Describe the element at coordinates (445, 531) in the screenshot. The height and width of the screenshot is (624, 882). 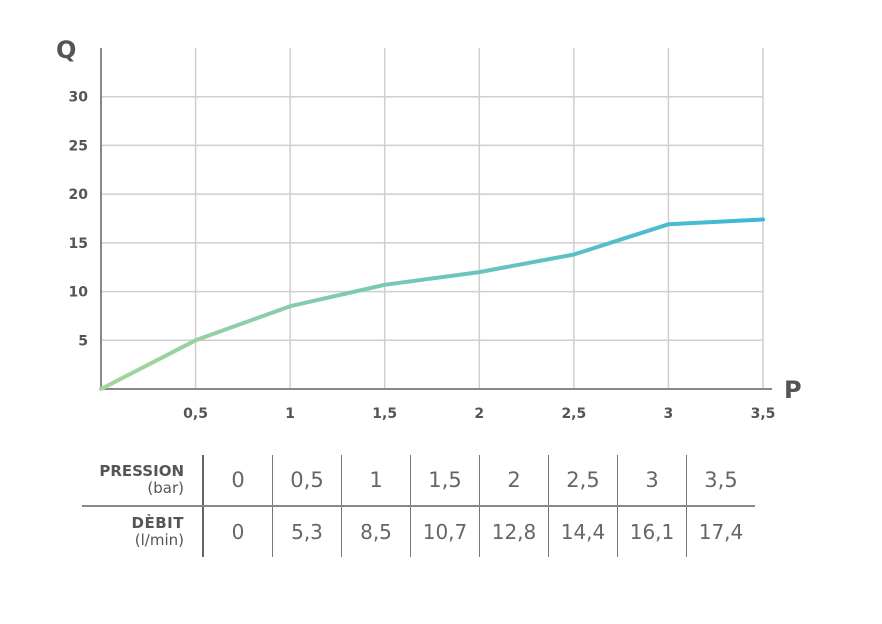
I see `flow-cell: 10,7` at that location.